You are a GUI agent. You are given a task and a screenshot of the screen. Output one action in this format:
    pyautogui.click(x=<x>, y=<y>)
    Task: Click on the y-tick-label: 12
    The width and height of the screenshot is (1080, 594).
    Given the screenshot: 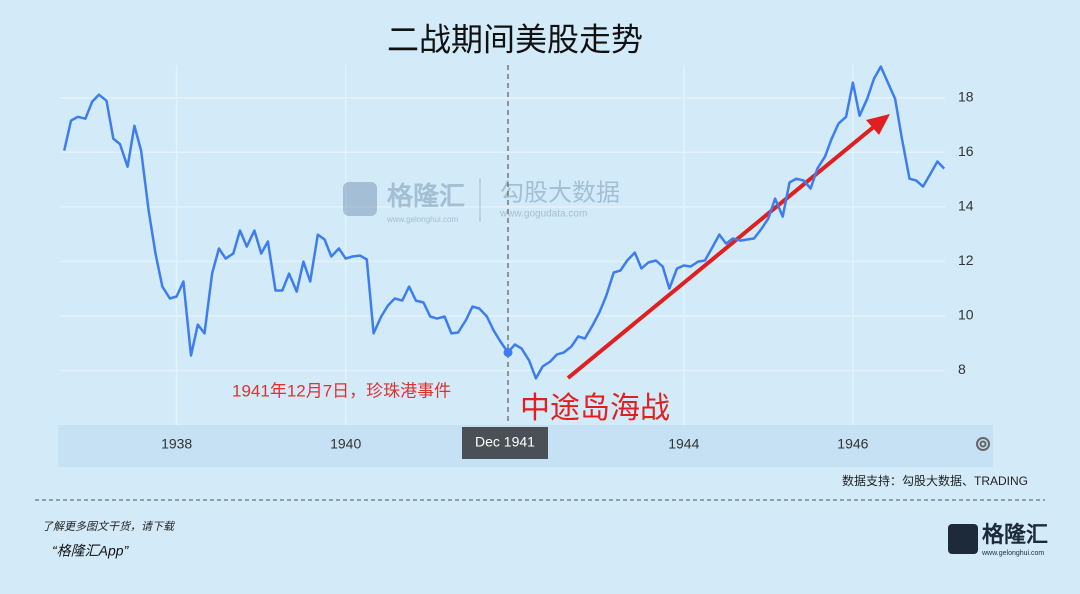 What is the action you would take?
    pyautogui.click(x=966, y=260)
    